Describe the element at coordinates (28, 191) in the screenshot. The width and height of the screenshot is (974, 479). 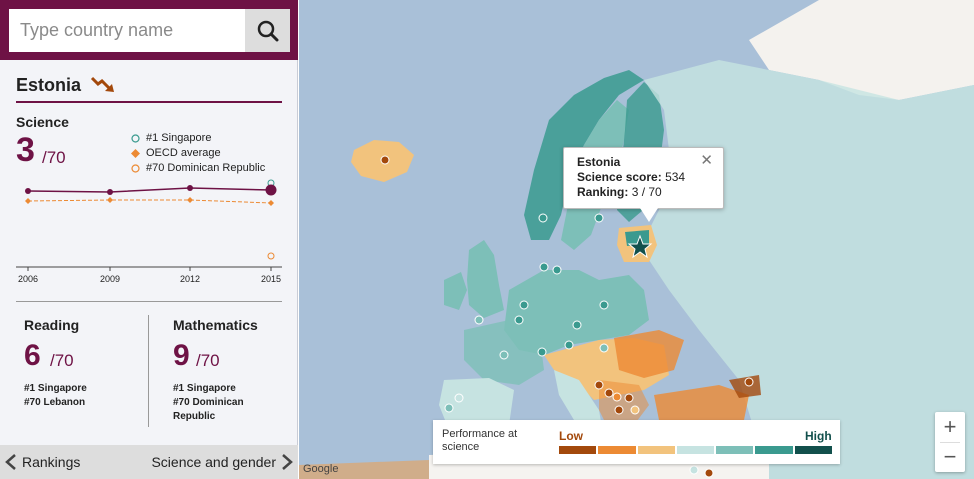
I see `estonia-point-2006` at that location.